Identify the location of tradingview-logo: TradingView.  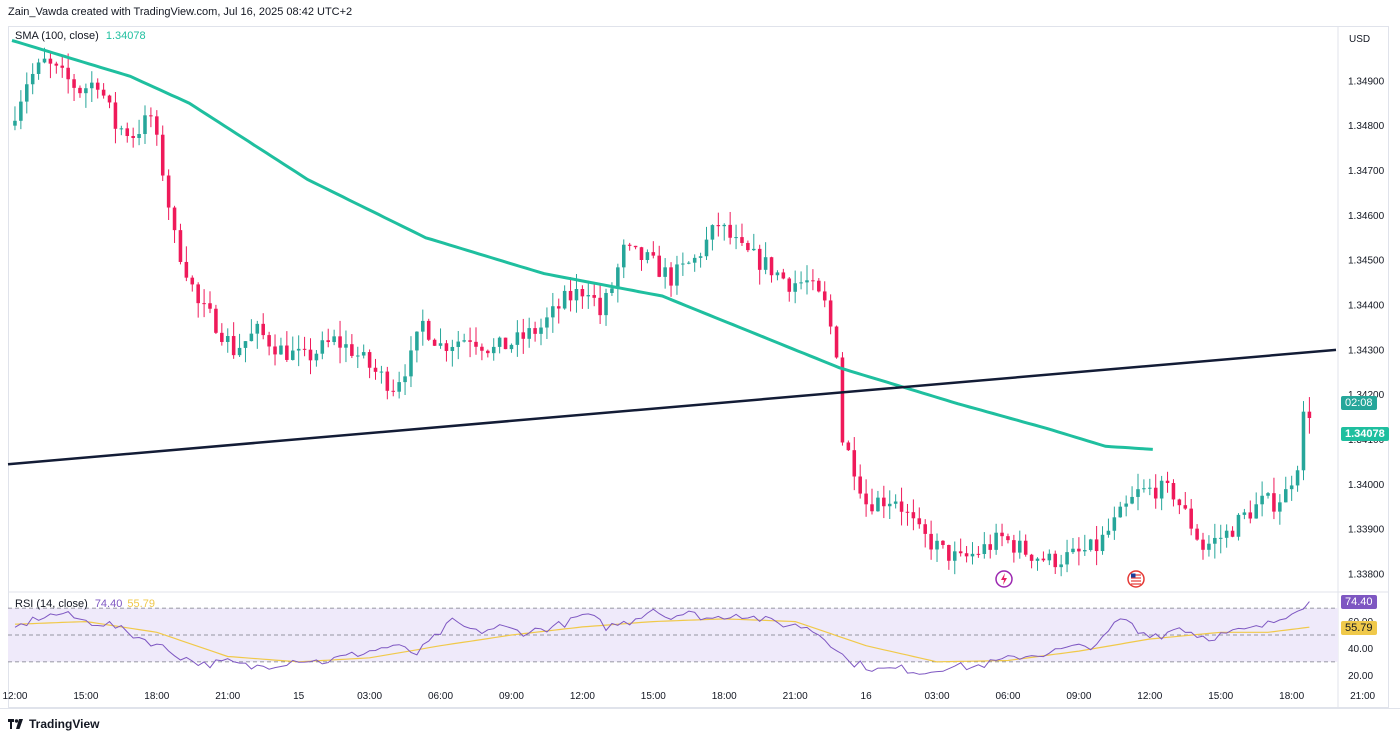
(53, 724).